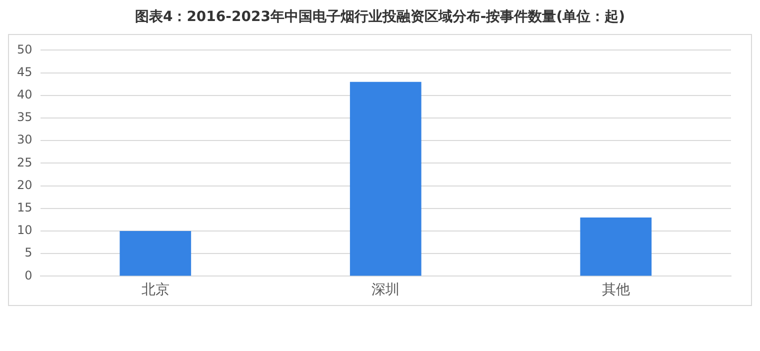 The image size is (760, 351). Describe the element at coordinates (616, 290) in the screenshot. I see `x-tick-label: 其他` at that location.